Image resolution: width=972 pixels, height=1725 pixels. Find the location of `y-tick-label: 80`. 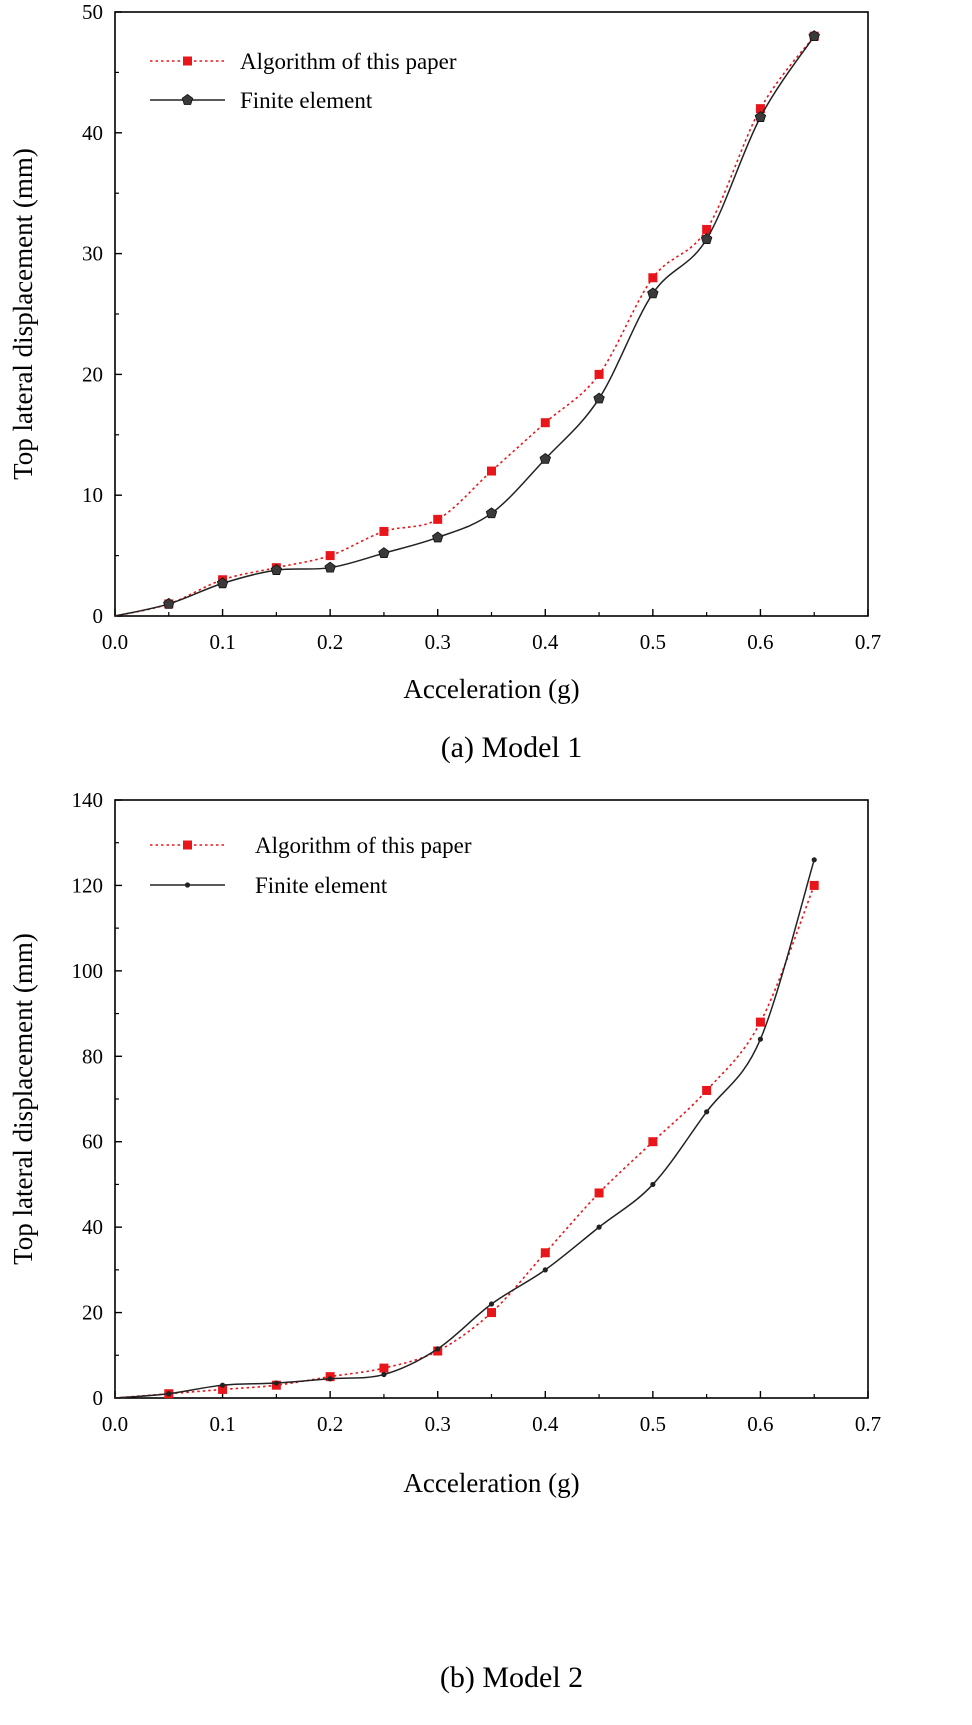

y-tick-label: 80 is located at coordinates (92, 1056).